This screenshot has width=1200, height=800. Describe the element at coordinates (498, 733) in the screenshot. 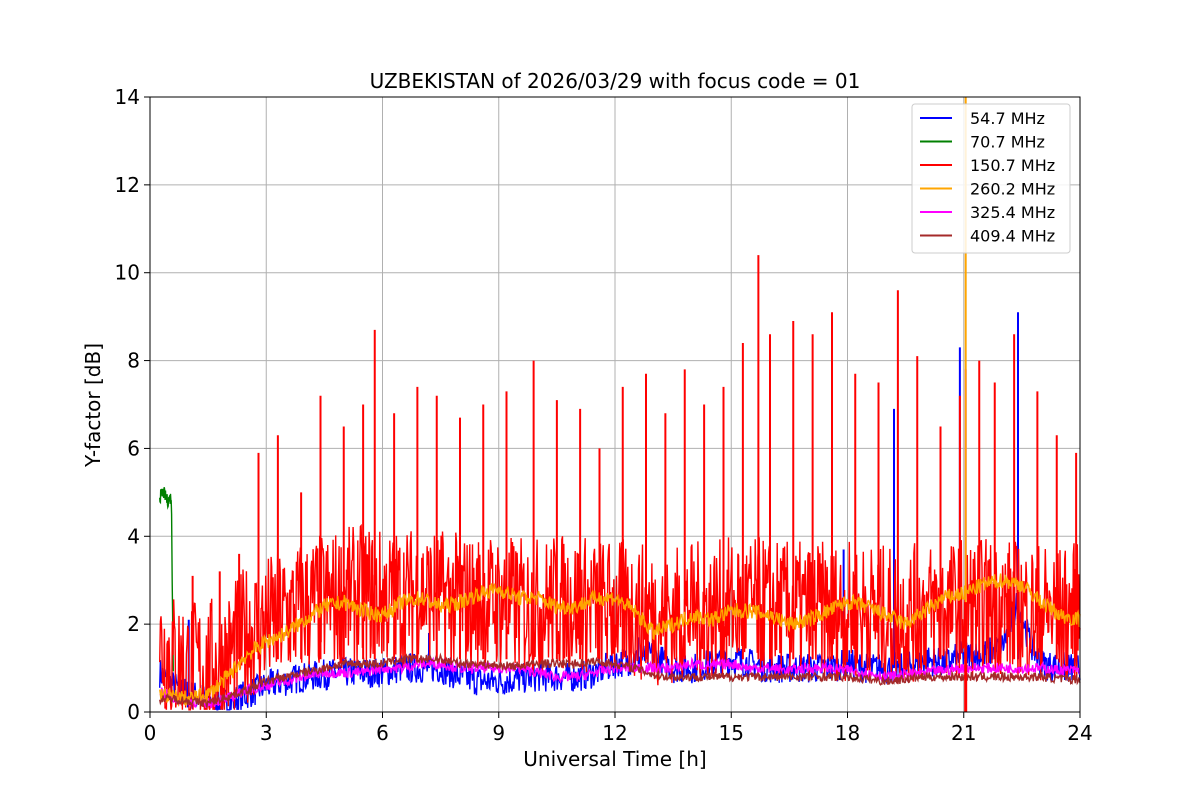

I see `x-tick-label: 9` at that location.